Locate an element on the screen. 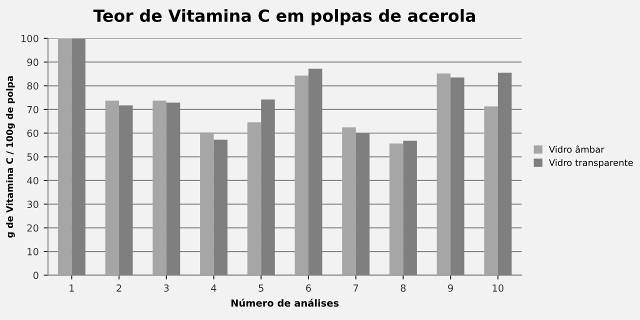 The height and width of the screenshot is (320, 640). x-tick-label: 4 is located at coordinates (213, 288).